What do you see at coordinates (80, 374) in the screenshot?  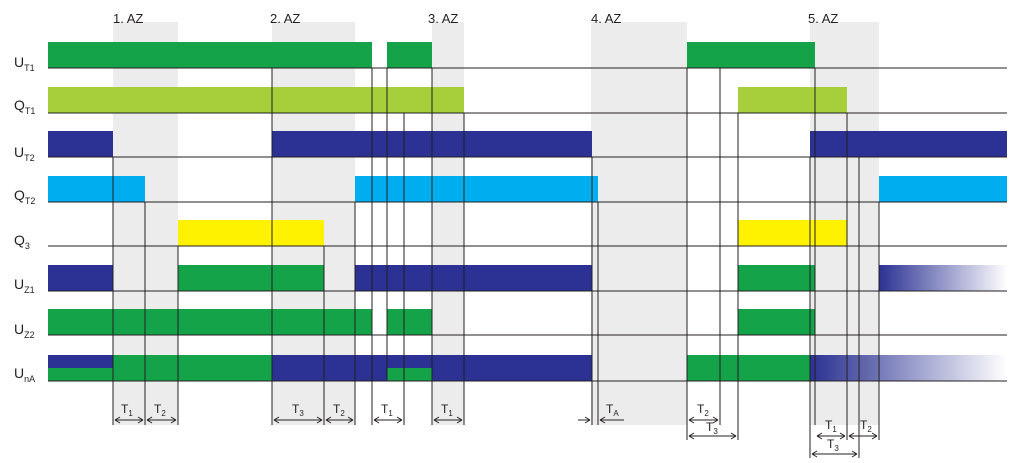 I see `bar-una-b` at bounding box center [80, 374].